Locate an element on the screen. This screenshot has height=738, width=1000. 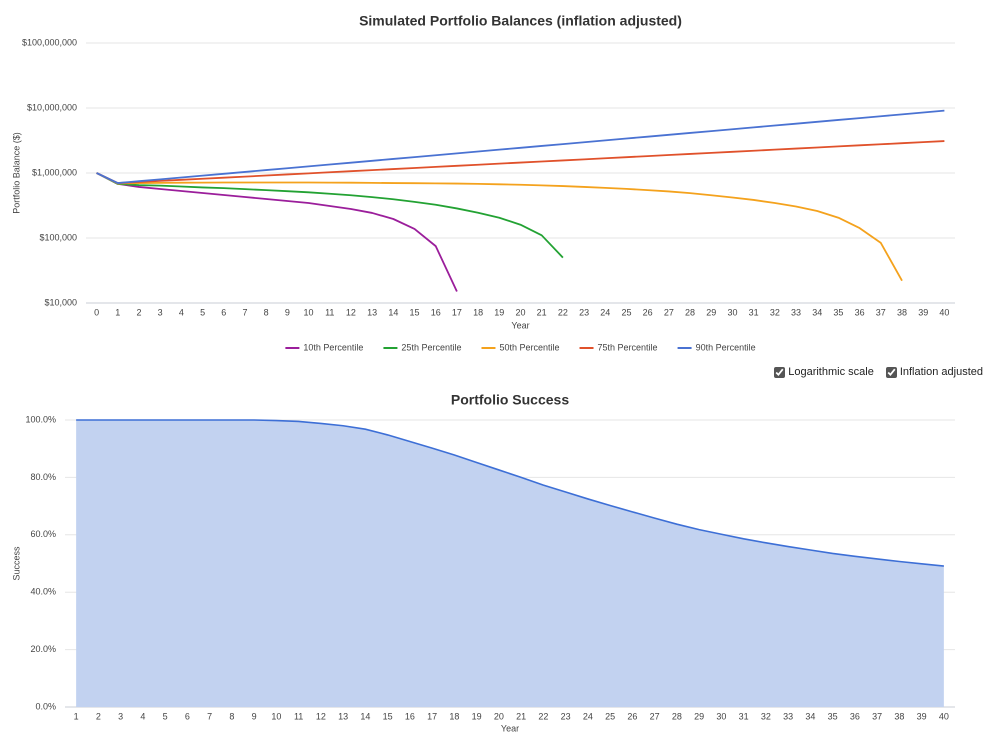
controls: Logarithmic scale Inflation adjusted is located at coordinates (878, 372).